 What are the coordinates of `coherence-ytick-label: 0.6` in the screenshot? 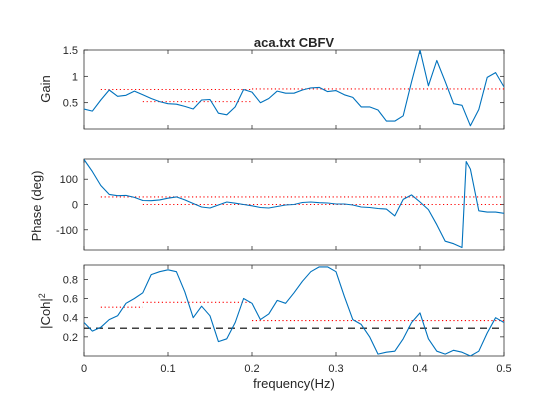 It's located at (70, 300).